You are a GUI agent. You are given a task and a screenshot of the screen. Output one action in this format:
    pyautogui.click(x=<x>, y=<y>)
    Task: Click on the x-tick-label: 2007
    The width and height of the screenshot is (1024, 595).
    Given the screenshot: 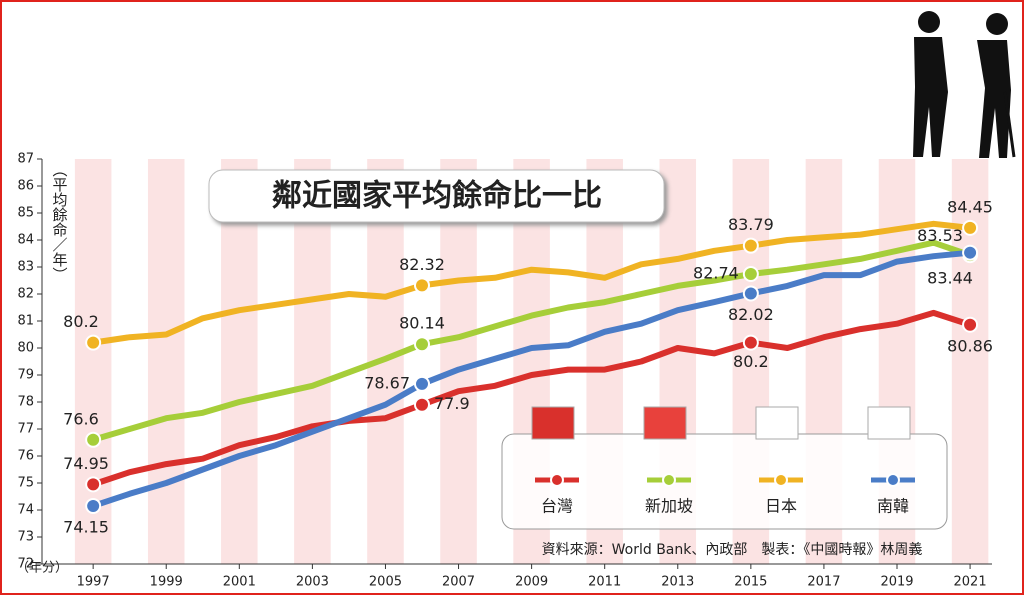 What is the action you would take?
    pyautogui.click(x=458, y=582)
    